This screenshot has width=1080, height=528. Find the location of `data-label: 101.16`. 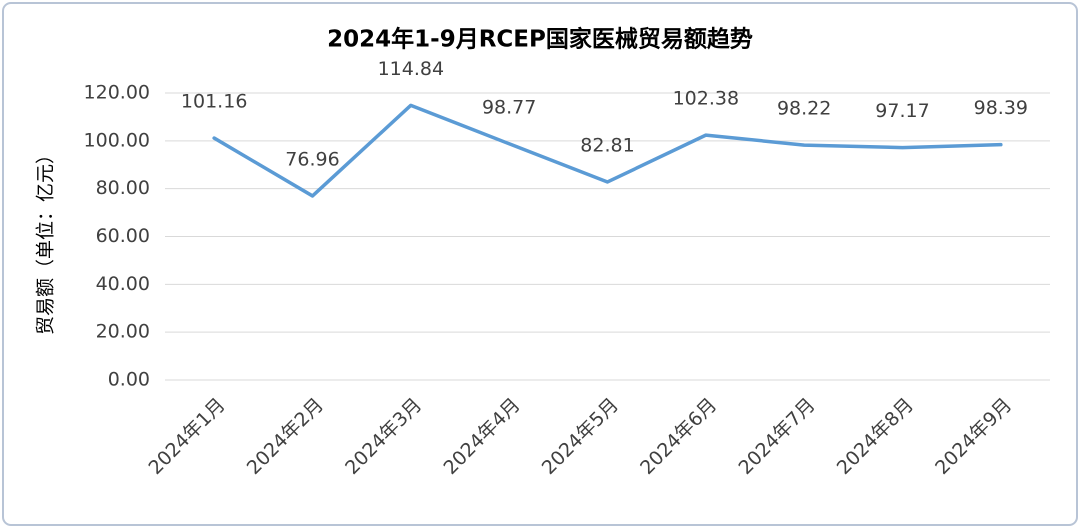

data-label: 101.16 is located at coordinates (214, 102).